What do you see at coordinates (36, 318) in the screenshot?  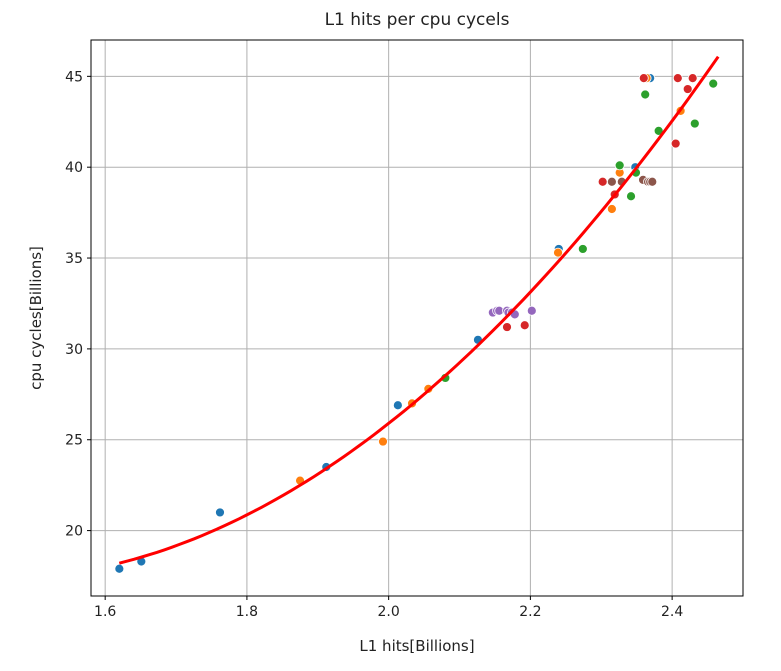 I see `y-axis-label: cpu cycles[Billions]` at bounding box center [36, 318].